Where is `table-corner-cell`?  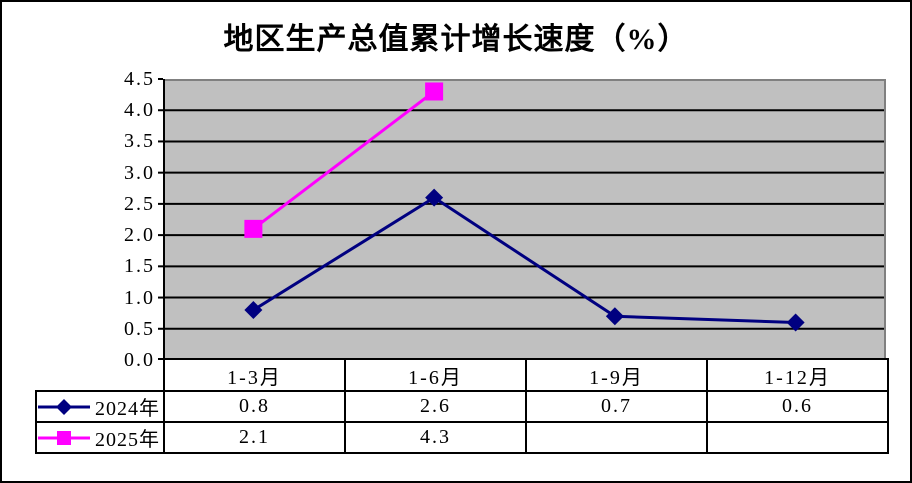
table-corner-cell is located at coordinates (100, 375).